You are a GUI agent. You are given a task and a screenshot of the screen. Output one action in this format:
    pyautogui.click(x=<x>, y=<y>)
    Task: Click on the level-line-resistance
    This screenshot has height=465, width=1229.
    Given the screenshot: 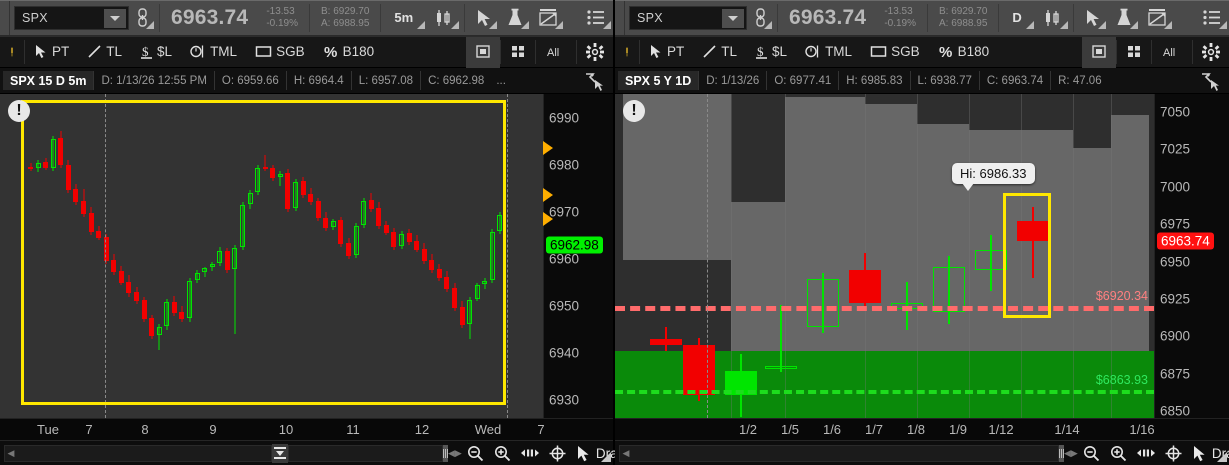 What is the action you would take?
    pyautogui.click(x=884, y=308)
    